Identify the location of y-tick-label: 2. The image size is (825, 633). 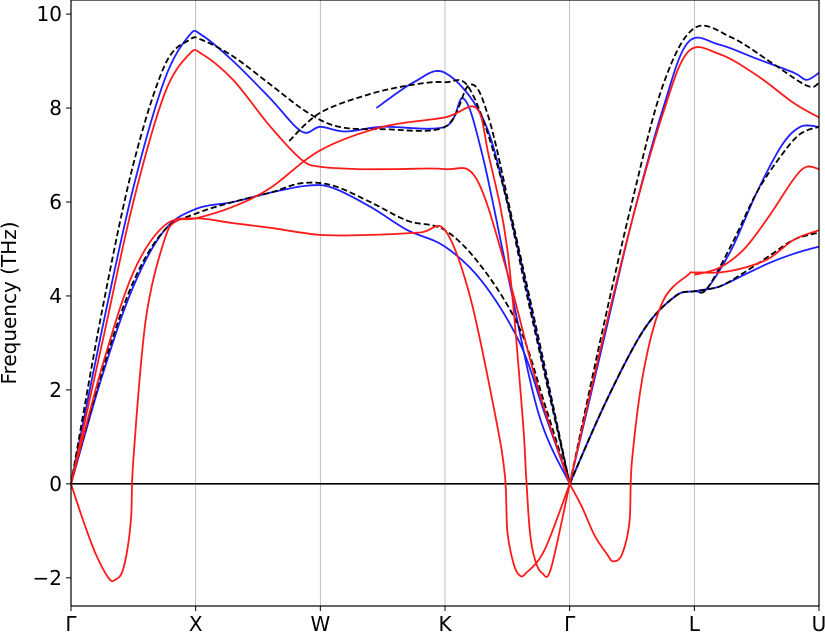
(55, 390).